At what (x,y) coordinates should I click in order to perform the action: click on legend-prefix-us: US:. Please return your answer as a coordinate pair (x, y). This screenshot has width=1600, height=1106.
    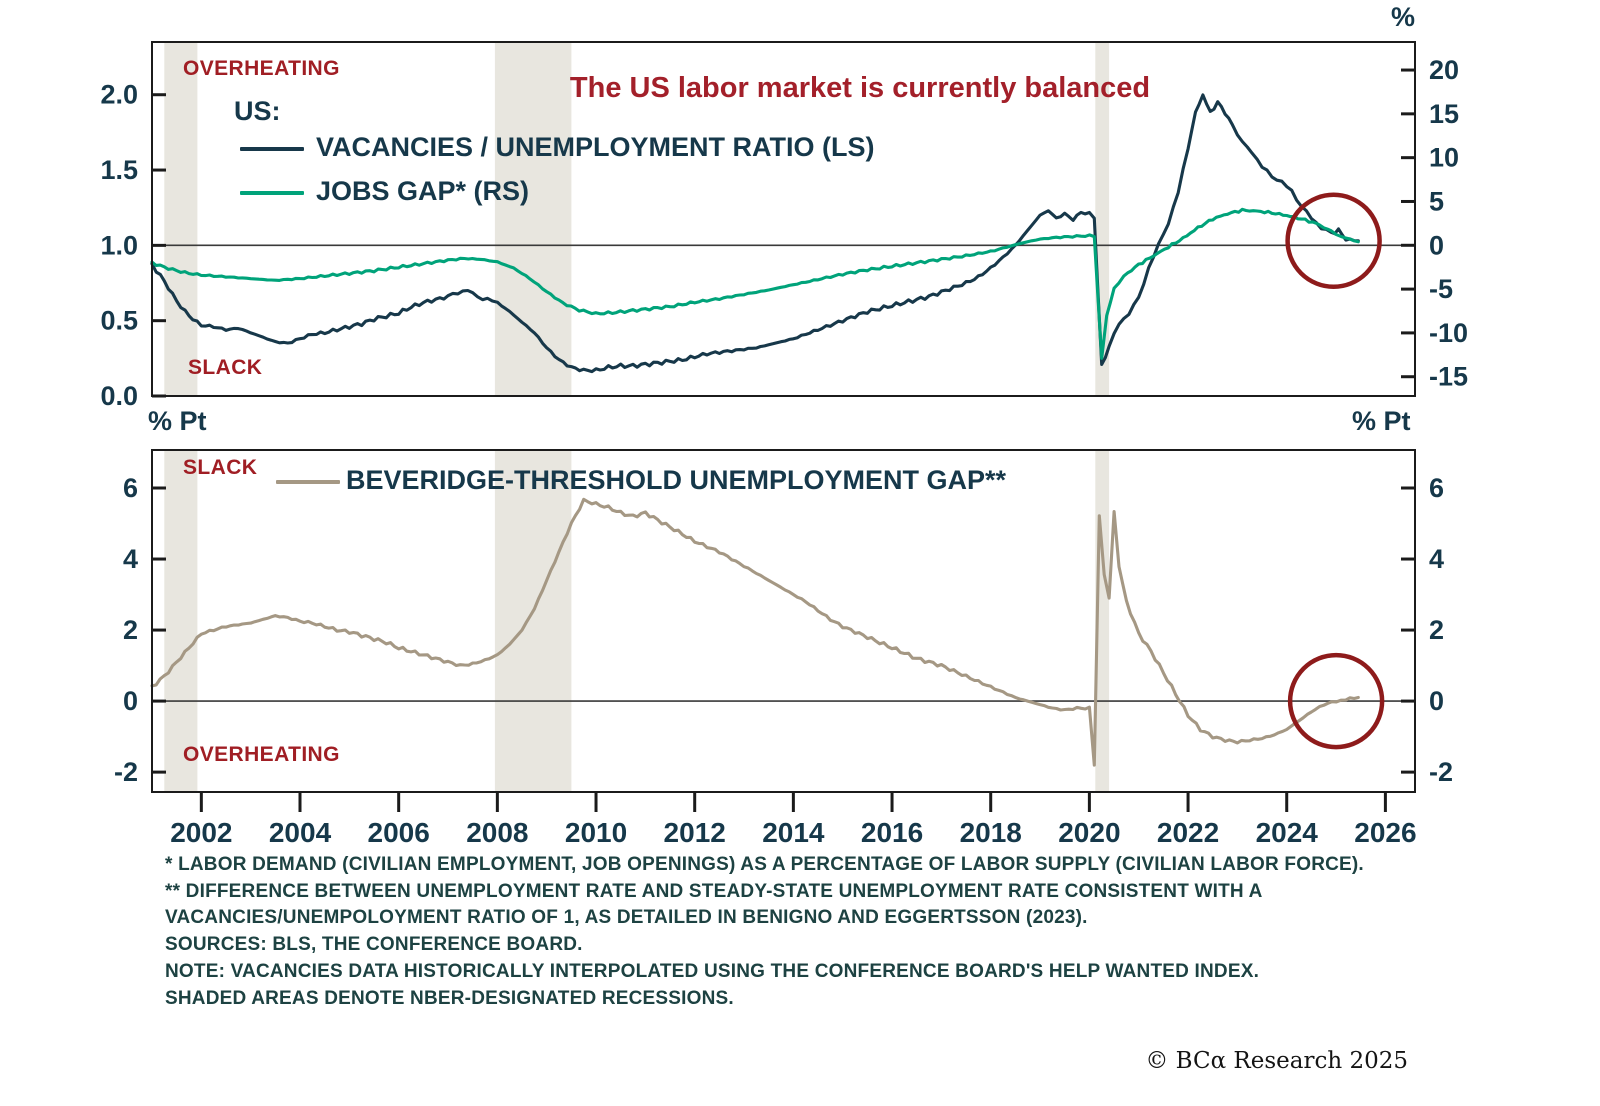
    Looking at the image, I should click on (257, 111).